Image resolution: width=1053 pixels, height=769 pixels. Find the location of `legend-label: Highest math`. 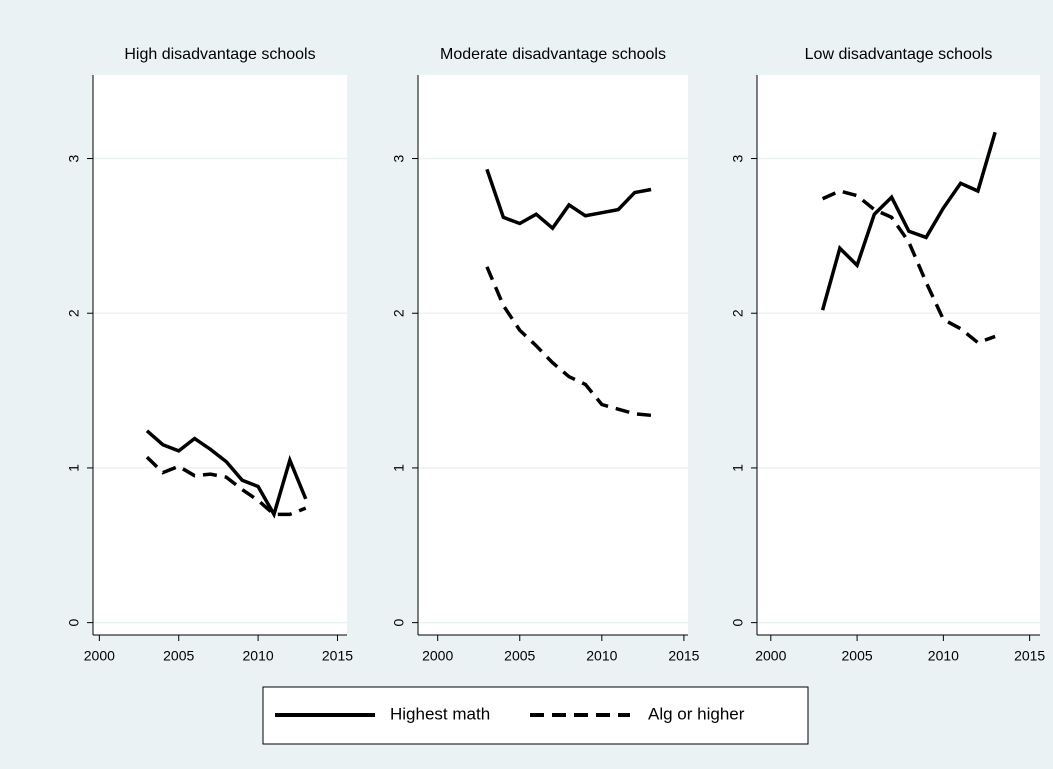

legend-label: Highest math is located at coordinates (440, 713).